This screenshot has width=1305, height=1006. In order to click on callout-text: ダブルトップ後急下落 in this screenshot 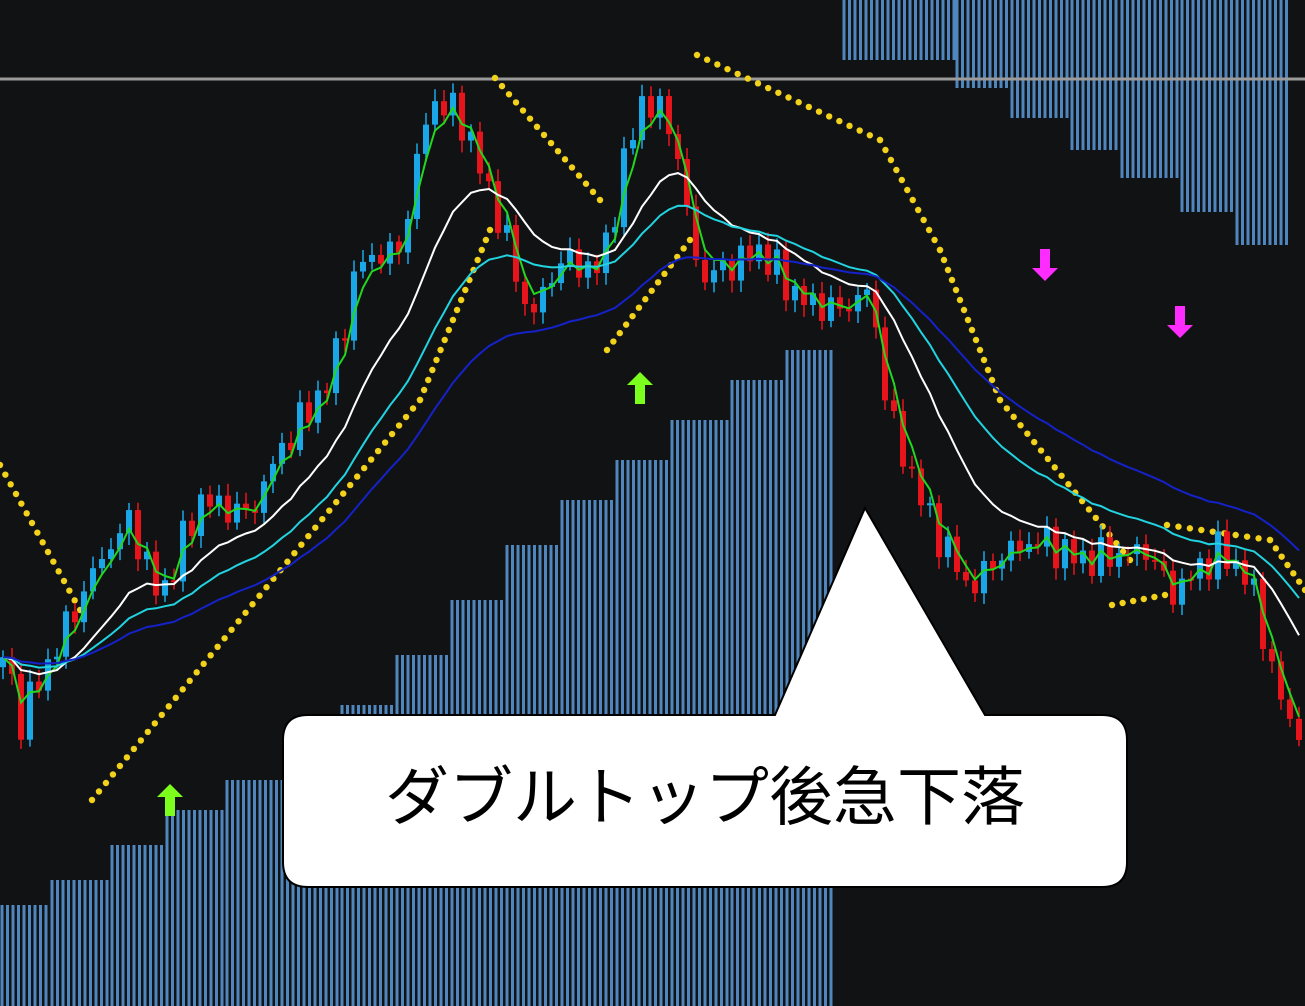, I will do `click(705, 799)`.